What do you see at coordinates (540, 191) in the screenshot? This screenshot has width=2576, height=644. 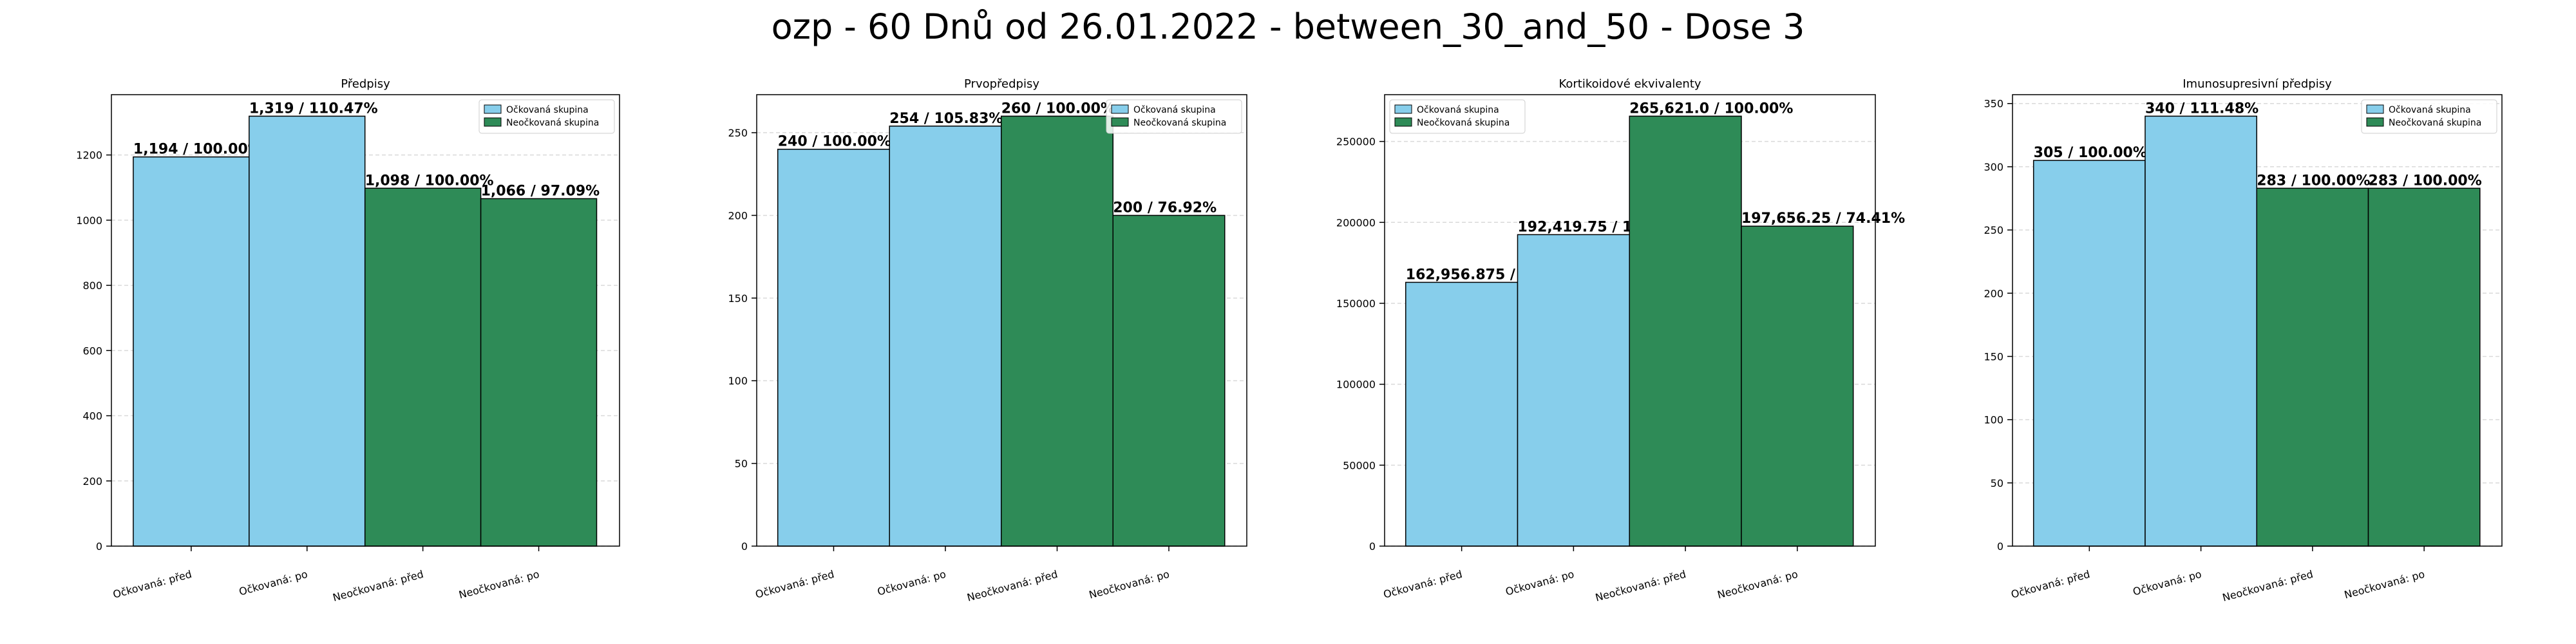 I see `data-label: 1,066 / 97.09%` at bounding box center [540, 191].